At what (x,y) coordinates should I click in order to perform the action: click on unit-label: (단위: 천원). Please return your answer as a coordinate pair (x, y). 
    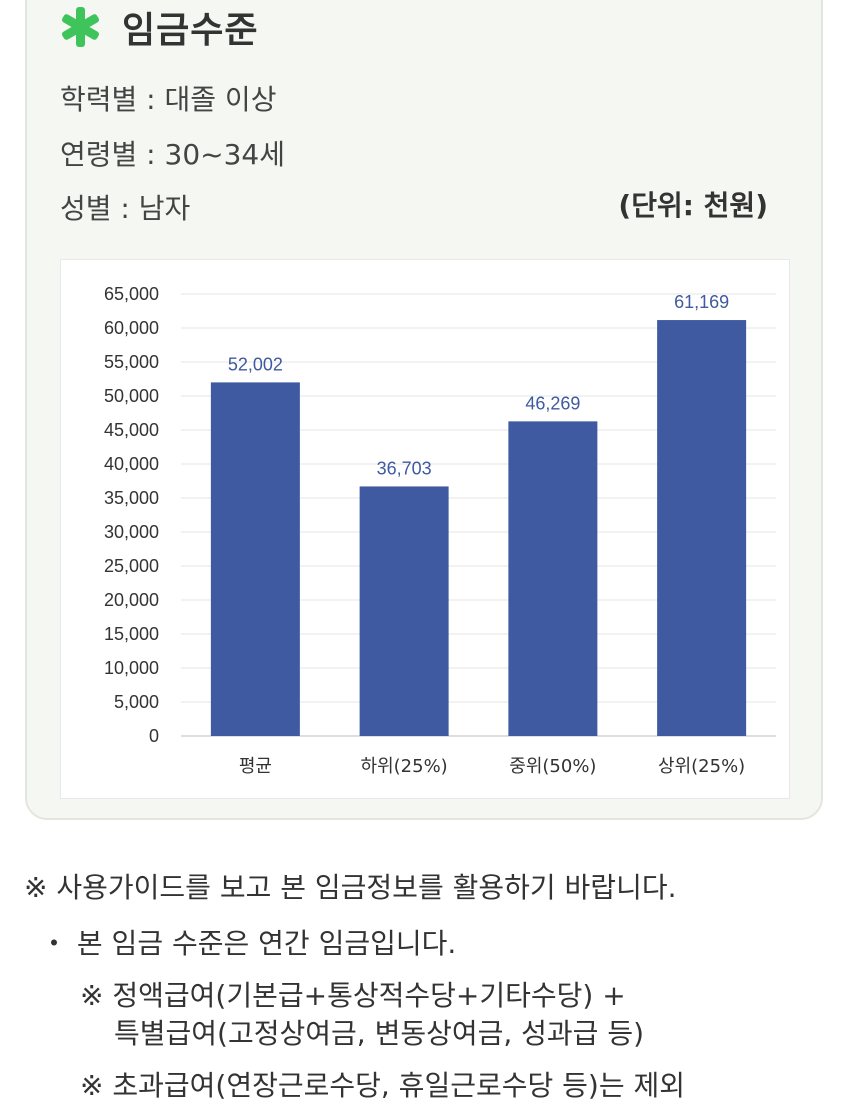
    Looking at the image, I should click on (693, 205).